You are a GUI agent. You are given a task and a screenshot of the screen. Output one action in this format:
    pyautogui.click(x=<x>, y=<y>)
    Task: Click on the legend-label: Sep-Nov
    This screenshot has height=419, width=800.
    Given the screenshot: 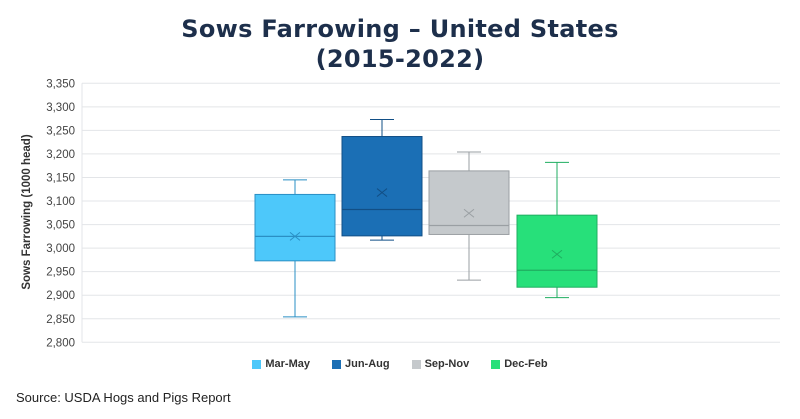 What is the action you would take?
    pyautogui.click(x=447, y=364)
    